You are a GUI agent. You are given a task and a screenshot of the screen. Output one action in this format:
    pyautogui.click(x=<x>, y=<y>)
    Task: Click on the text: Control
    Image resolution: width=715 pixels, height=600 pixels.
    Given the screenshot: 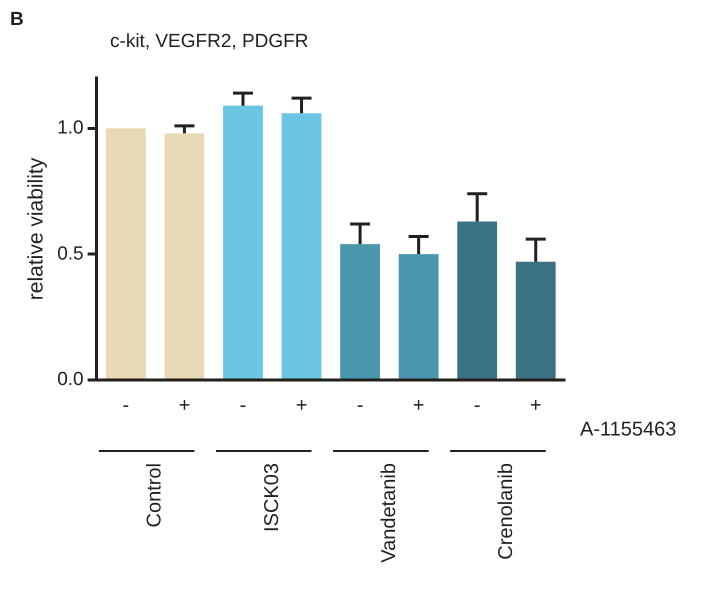 What is the action you would take?
    pyautogui.click(x=155, y=495)
    